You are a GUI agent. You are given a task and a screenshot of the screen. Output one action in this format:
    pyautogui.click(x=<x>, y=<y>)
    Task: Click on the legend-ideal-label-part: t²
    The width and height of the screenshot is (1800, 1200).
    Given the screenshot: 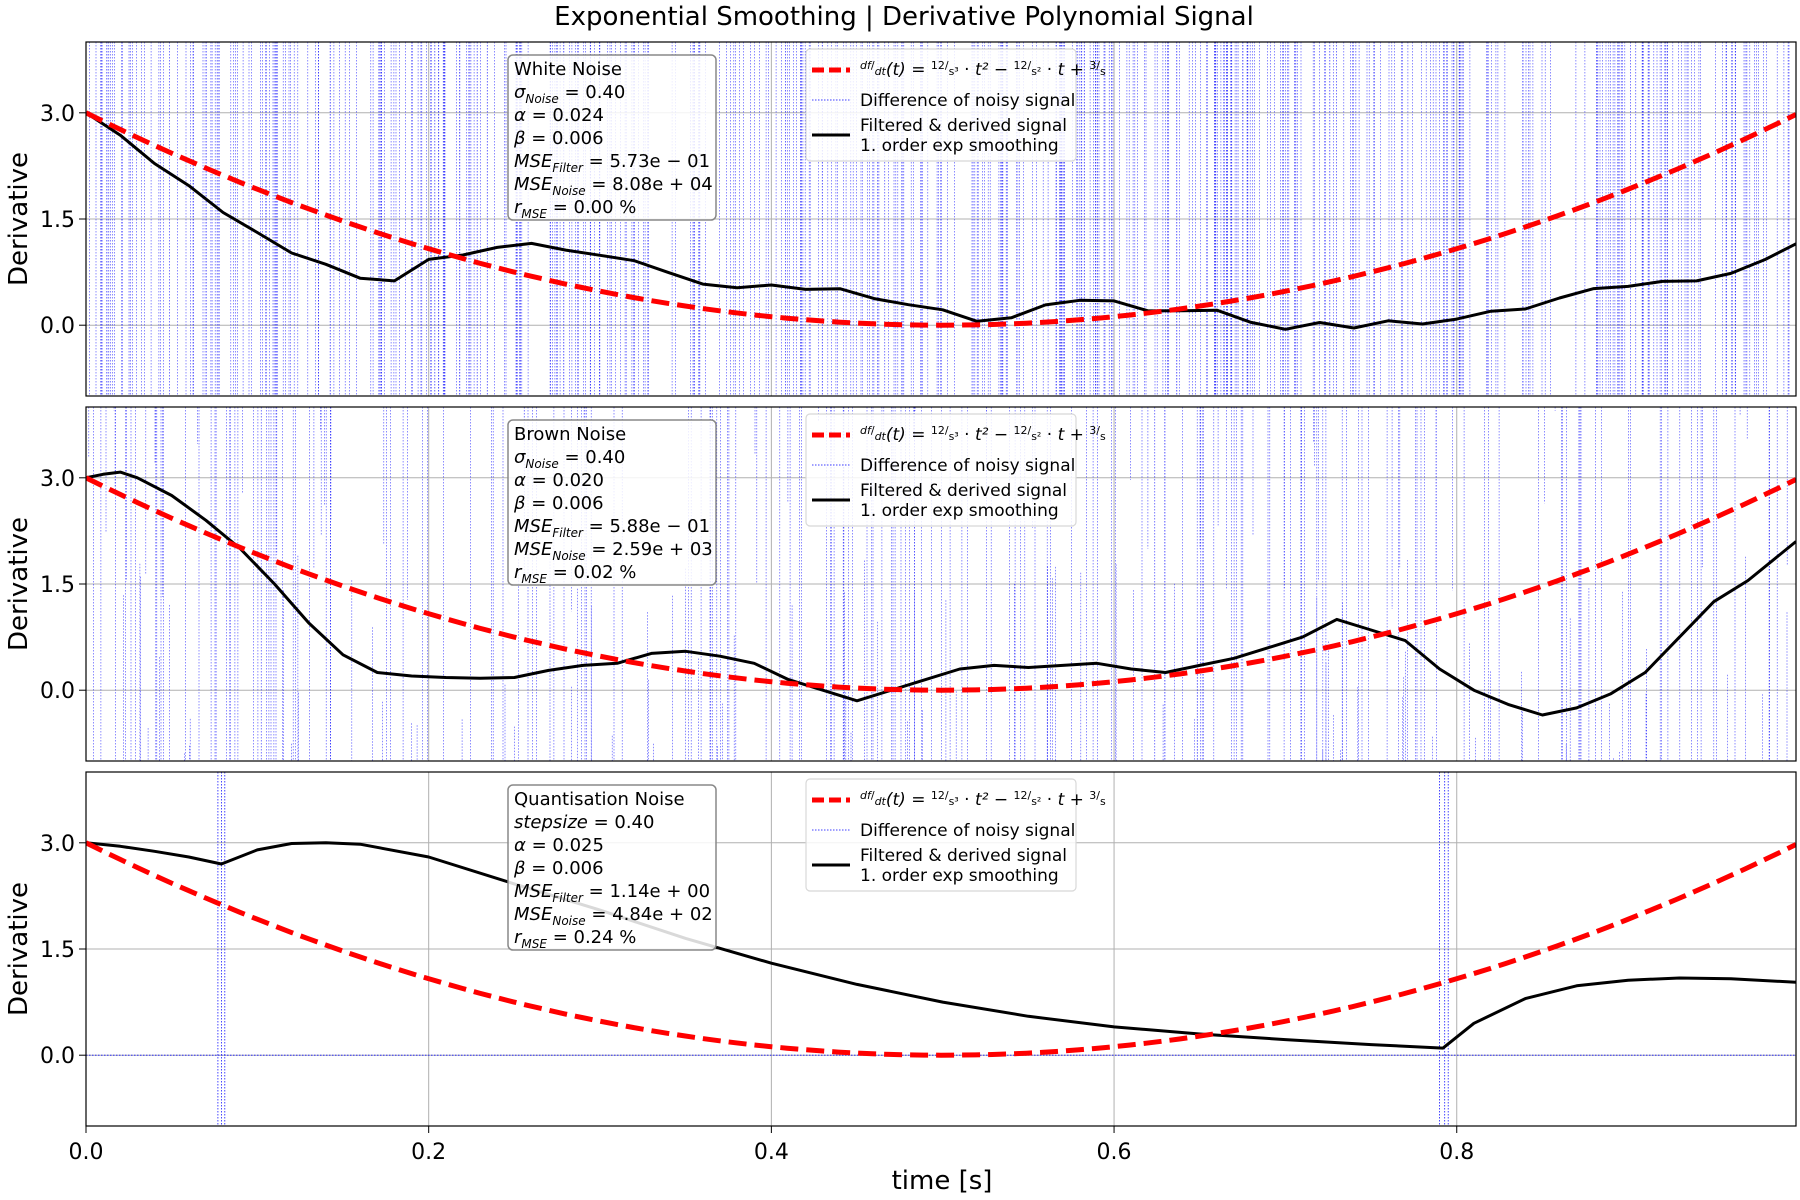 What is the action you would take?
    pyautogui.click(x=982, y=800)
    